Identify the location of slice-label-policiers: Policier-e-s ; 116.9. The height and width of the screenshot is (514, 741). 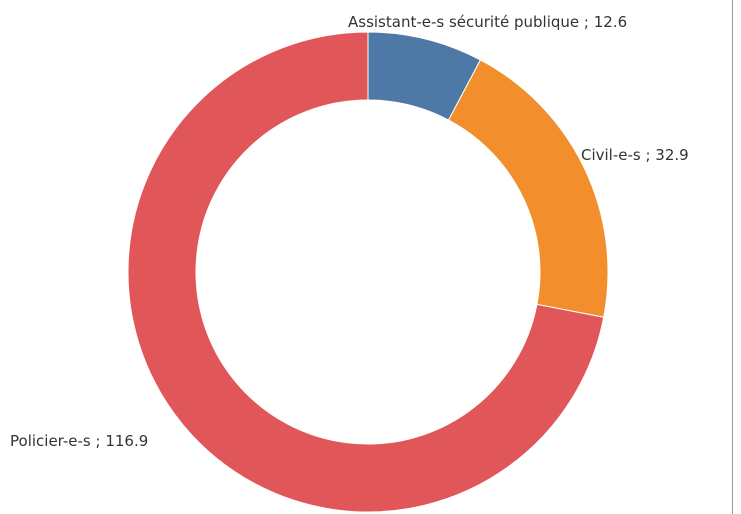
(79, 441).